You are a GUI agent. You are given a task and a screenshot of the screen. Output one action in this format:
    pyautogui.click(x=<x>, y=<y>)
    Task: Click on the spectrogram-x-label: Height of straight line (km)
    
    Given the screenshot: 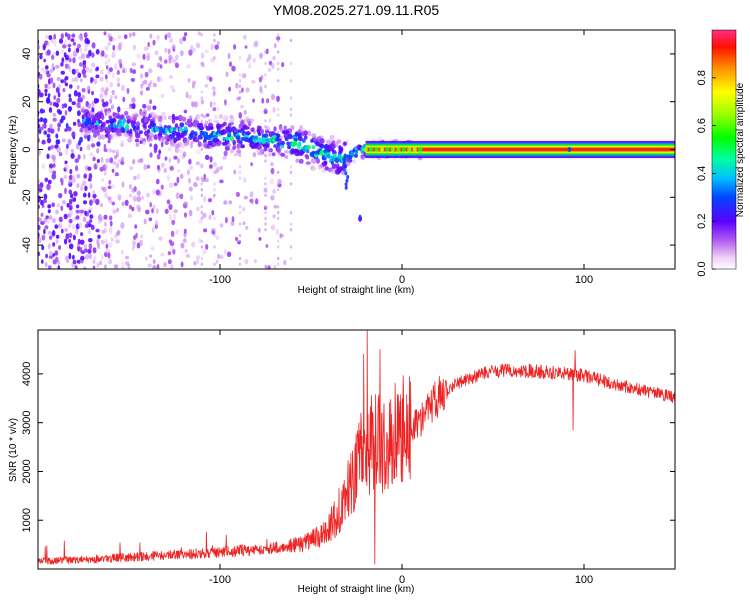 What is the action you would take?
    pyautogui.click(x=356, y=290)
    